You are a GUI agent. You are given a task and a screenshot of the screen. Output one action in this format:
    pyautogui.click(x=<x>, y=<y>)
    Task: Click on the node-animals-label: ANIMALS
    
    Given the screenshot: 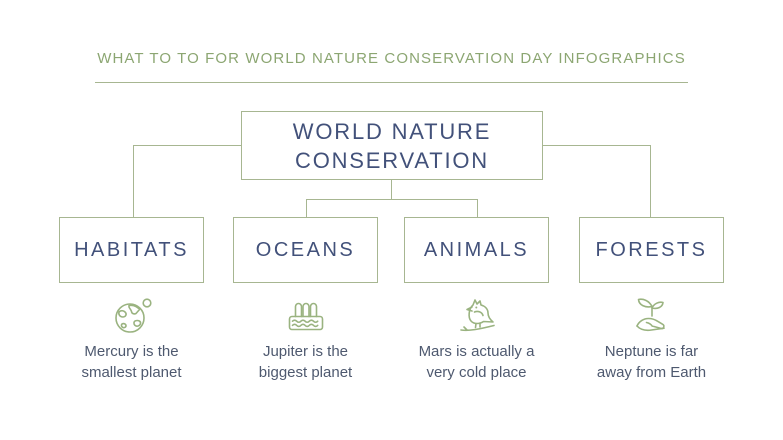 What is the action you would take?
    pyautogui.click(x=476, y=249)
    